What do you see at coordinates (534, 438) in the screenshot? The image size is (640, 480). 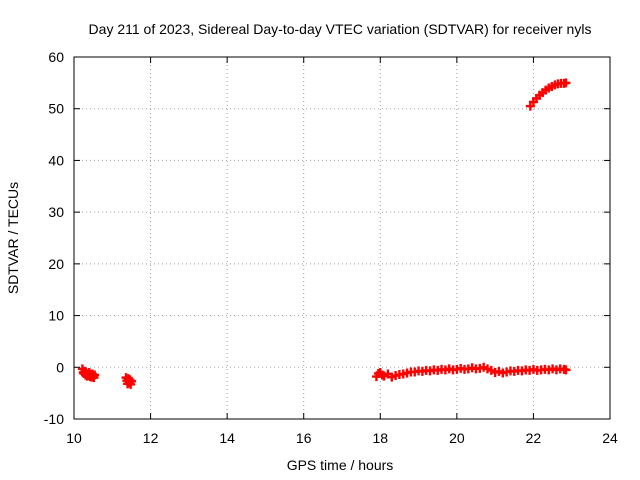 I see `x-tick-label: 22` at bounding box center [534, 438].